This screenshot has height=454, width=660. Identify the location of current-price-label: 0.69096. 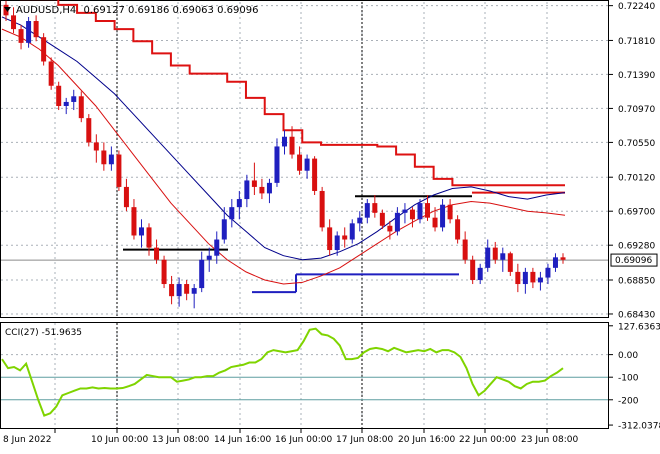
(633, 261).